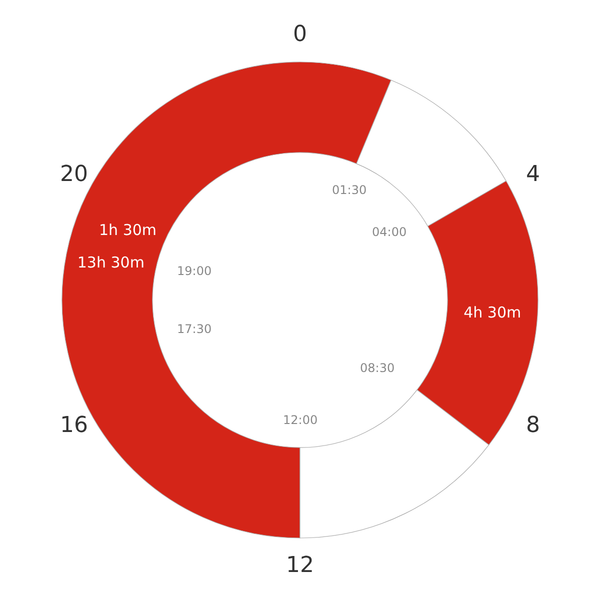 Image resolution: width=600 pixels, height=600 pixels. What do you see at coordinates (128, 230) in the screenshot?
I see `text: 1h 30m` at bounding box center [128, 230].